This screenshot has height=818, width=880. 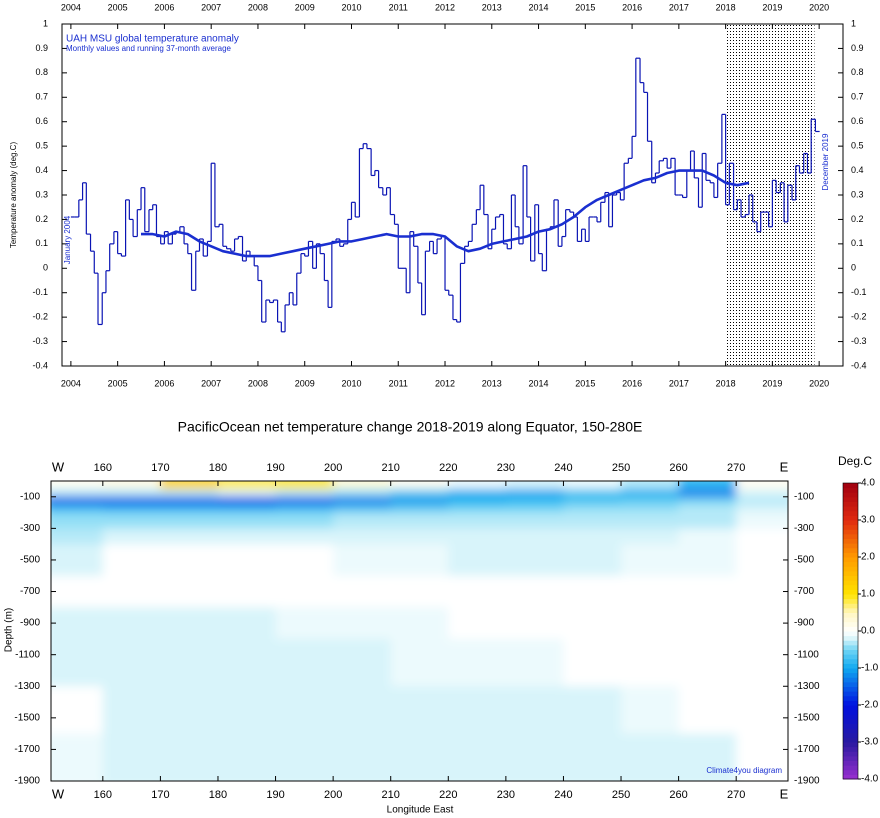 I want to click on x-tick-label-top: 2007, so click(x=211, y=7).